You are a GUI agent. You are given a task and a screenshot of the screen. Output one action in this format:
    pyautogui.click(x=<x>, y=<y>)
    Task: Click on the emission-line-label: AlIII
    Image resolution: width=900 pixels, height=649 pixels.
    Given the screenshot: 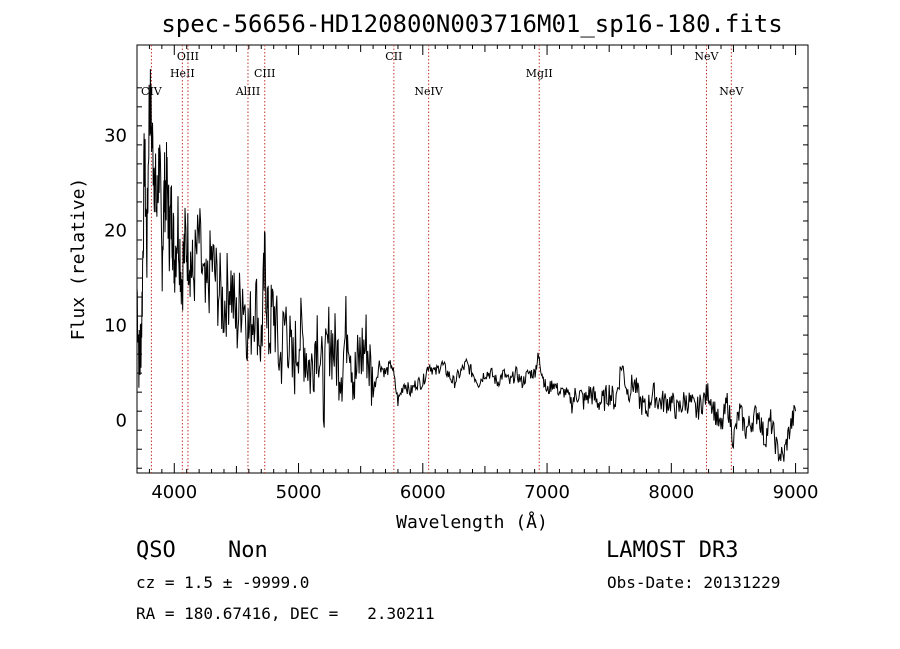 What is the action you would take?
    pyautogui.click(x=248, y=91)
    